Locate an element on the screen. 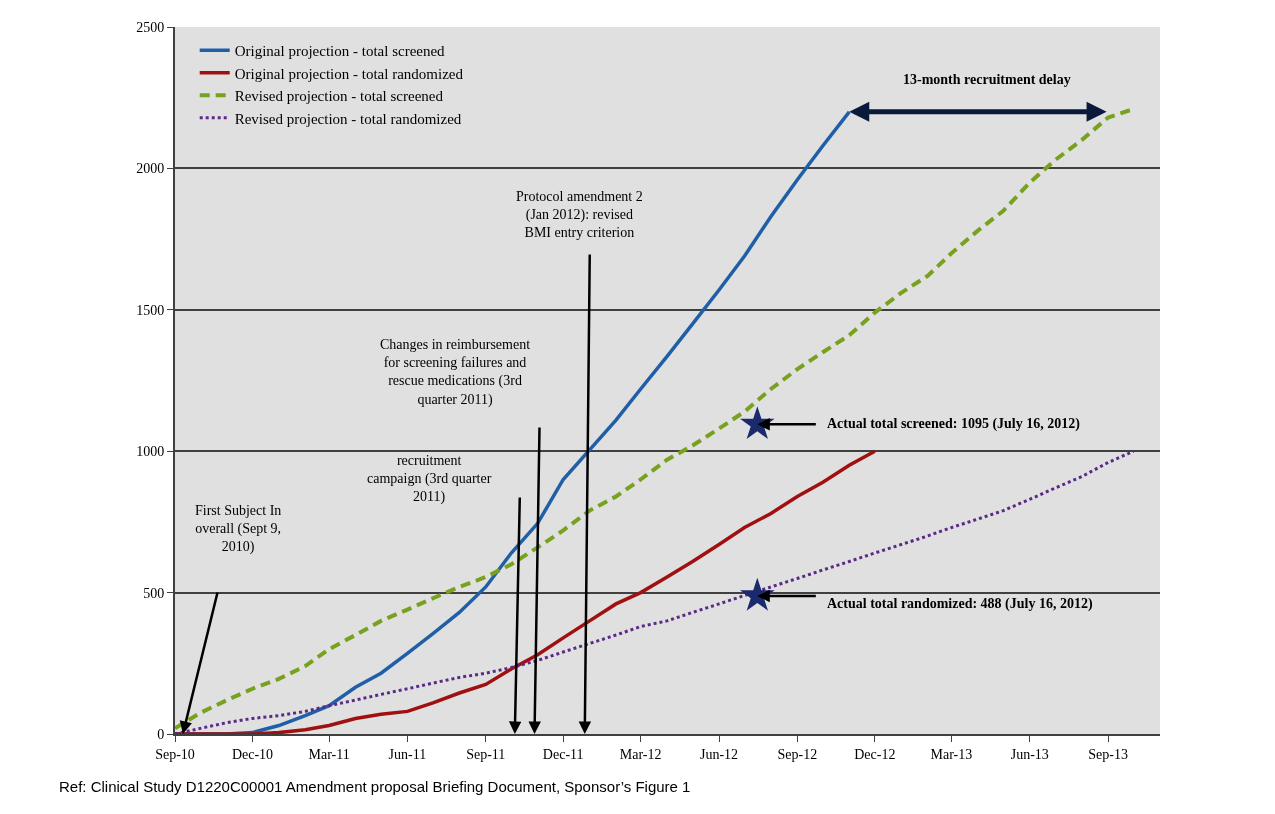  annotation: 13-month recruitment delay is located at coordinates (987, 79).